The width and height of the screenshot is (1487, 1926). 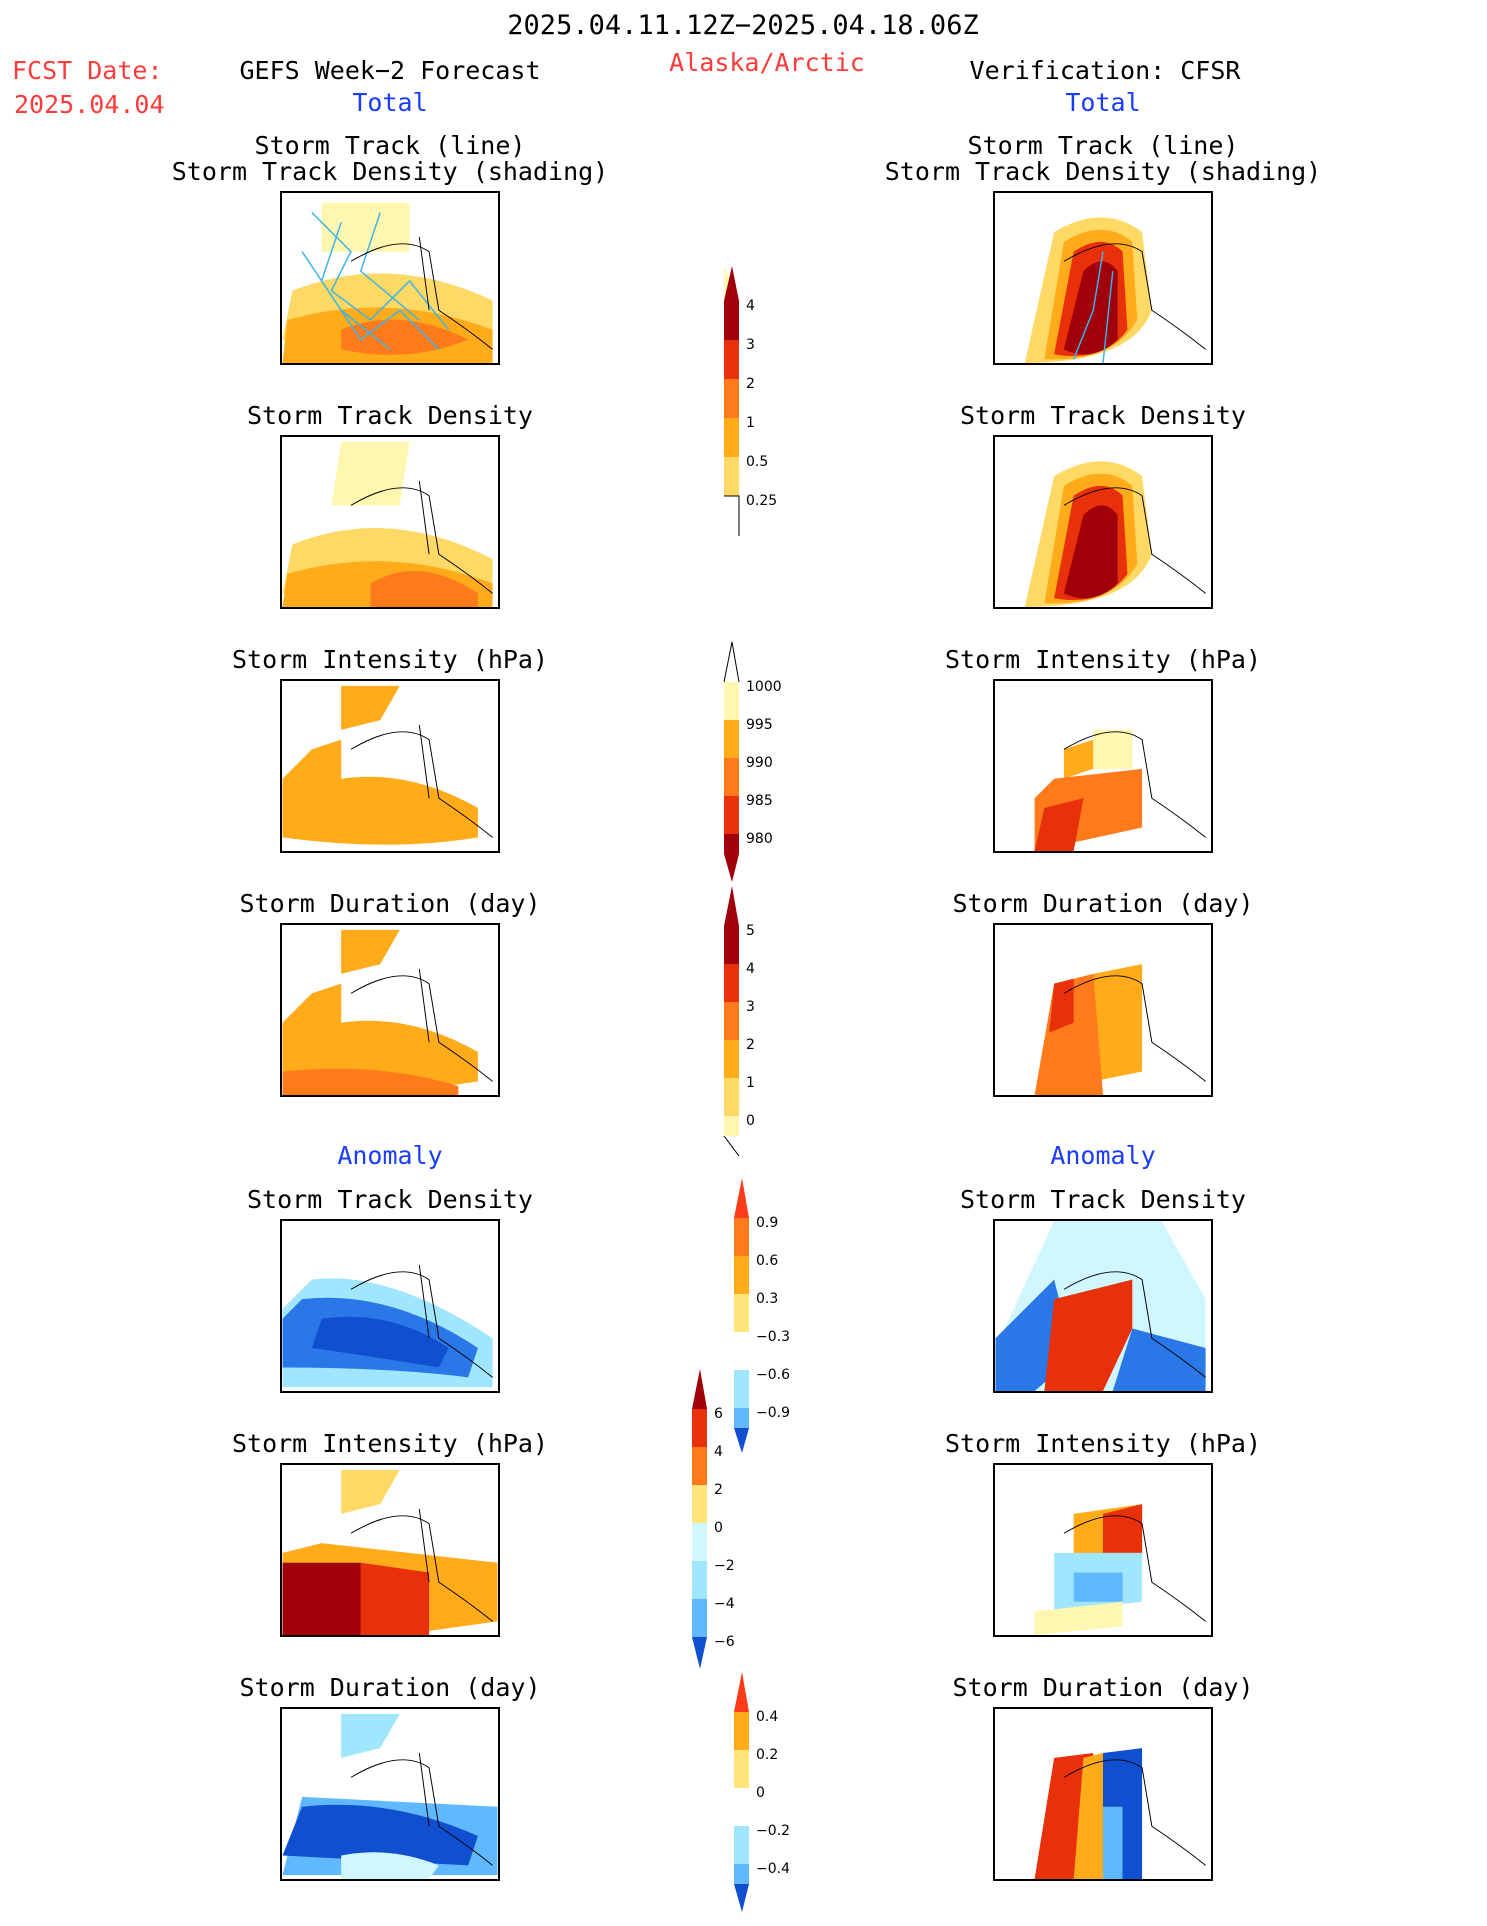 What do you see at coordinates (759, 839) in the screenshot?
I see `intensity-tick-980: 980` at bounding box center [759, 839].